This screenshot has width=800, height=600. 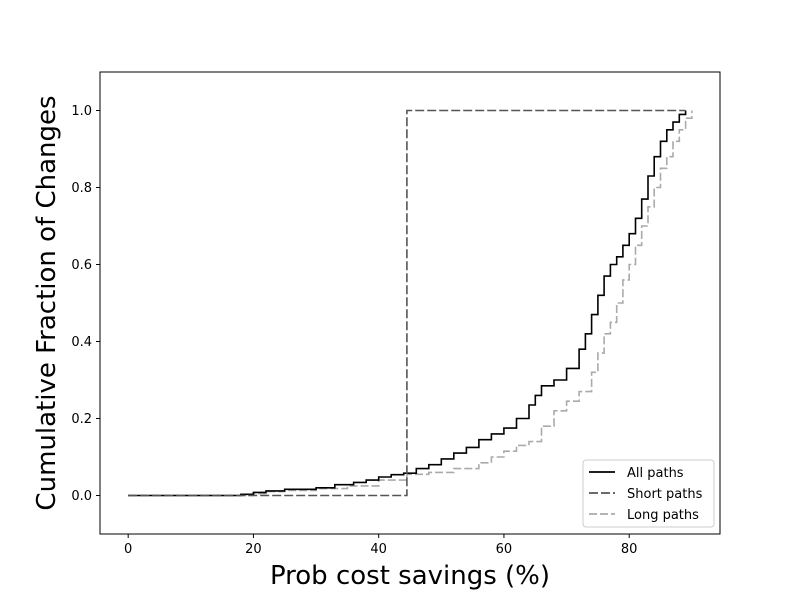 I want to click on y-tick-label: 0.4, so click(x=81, y=342).